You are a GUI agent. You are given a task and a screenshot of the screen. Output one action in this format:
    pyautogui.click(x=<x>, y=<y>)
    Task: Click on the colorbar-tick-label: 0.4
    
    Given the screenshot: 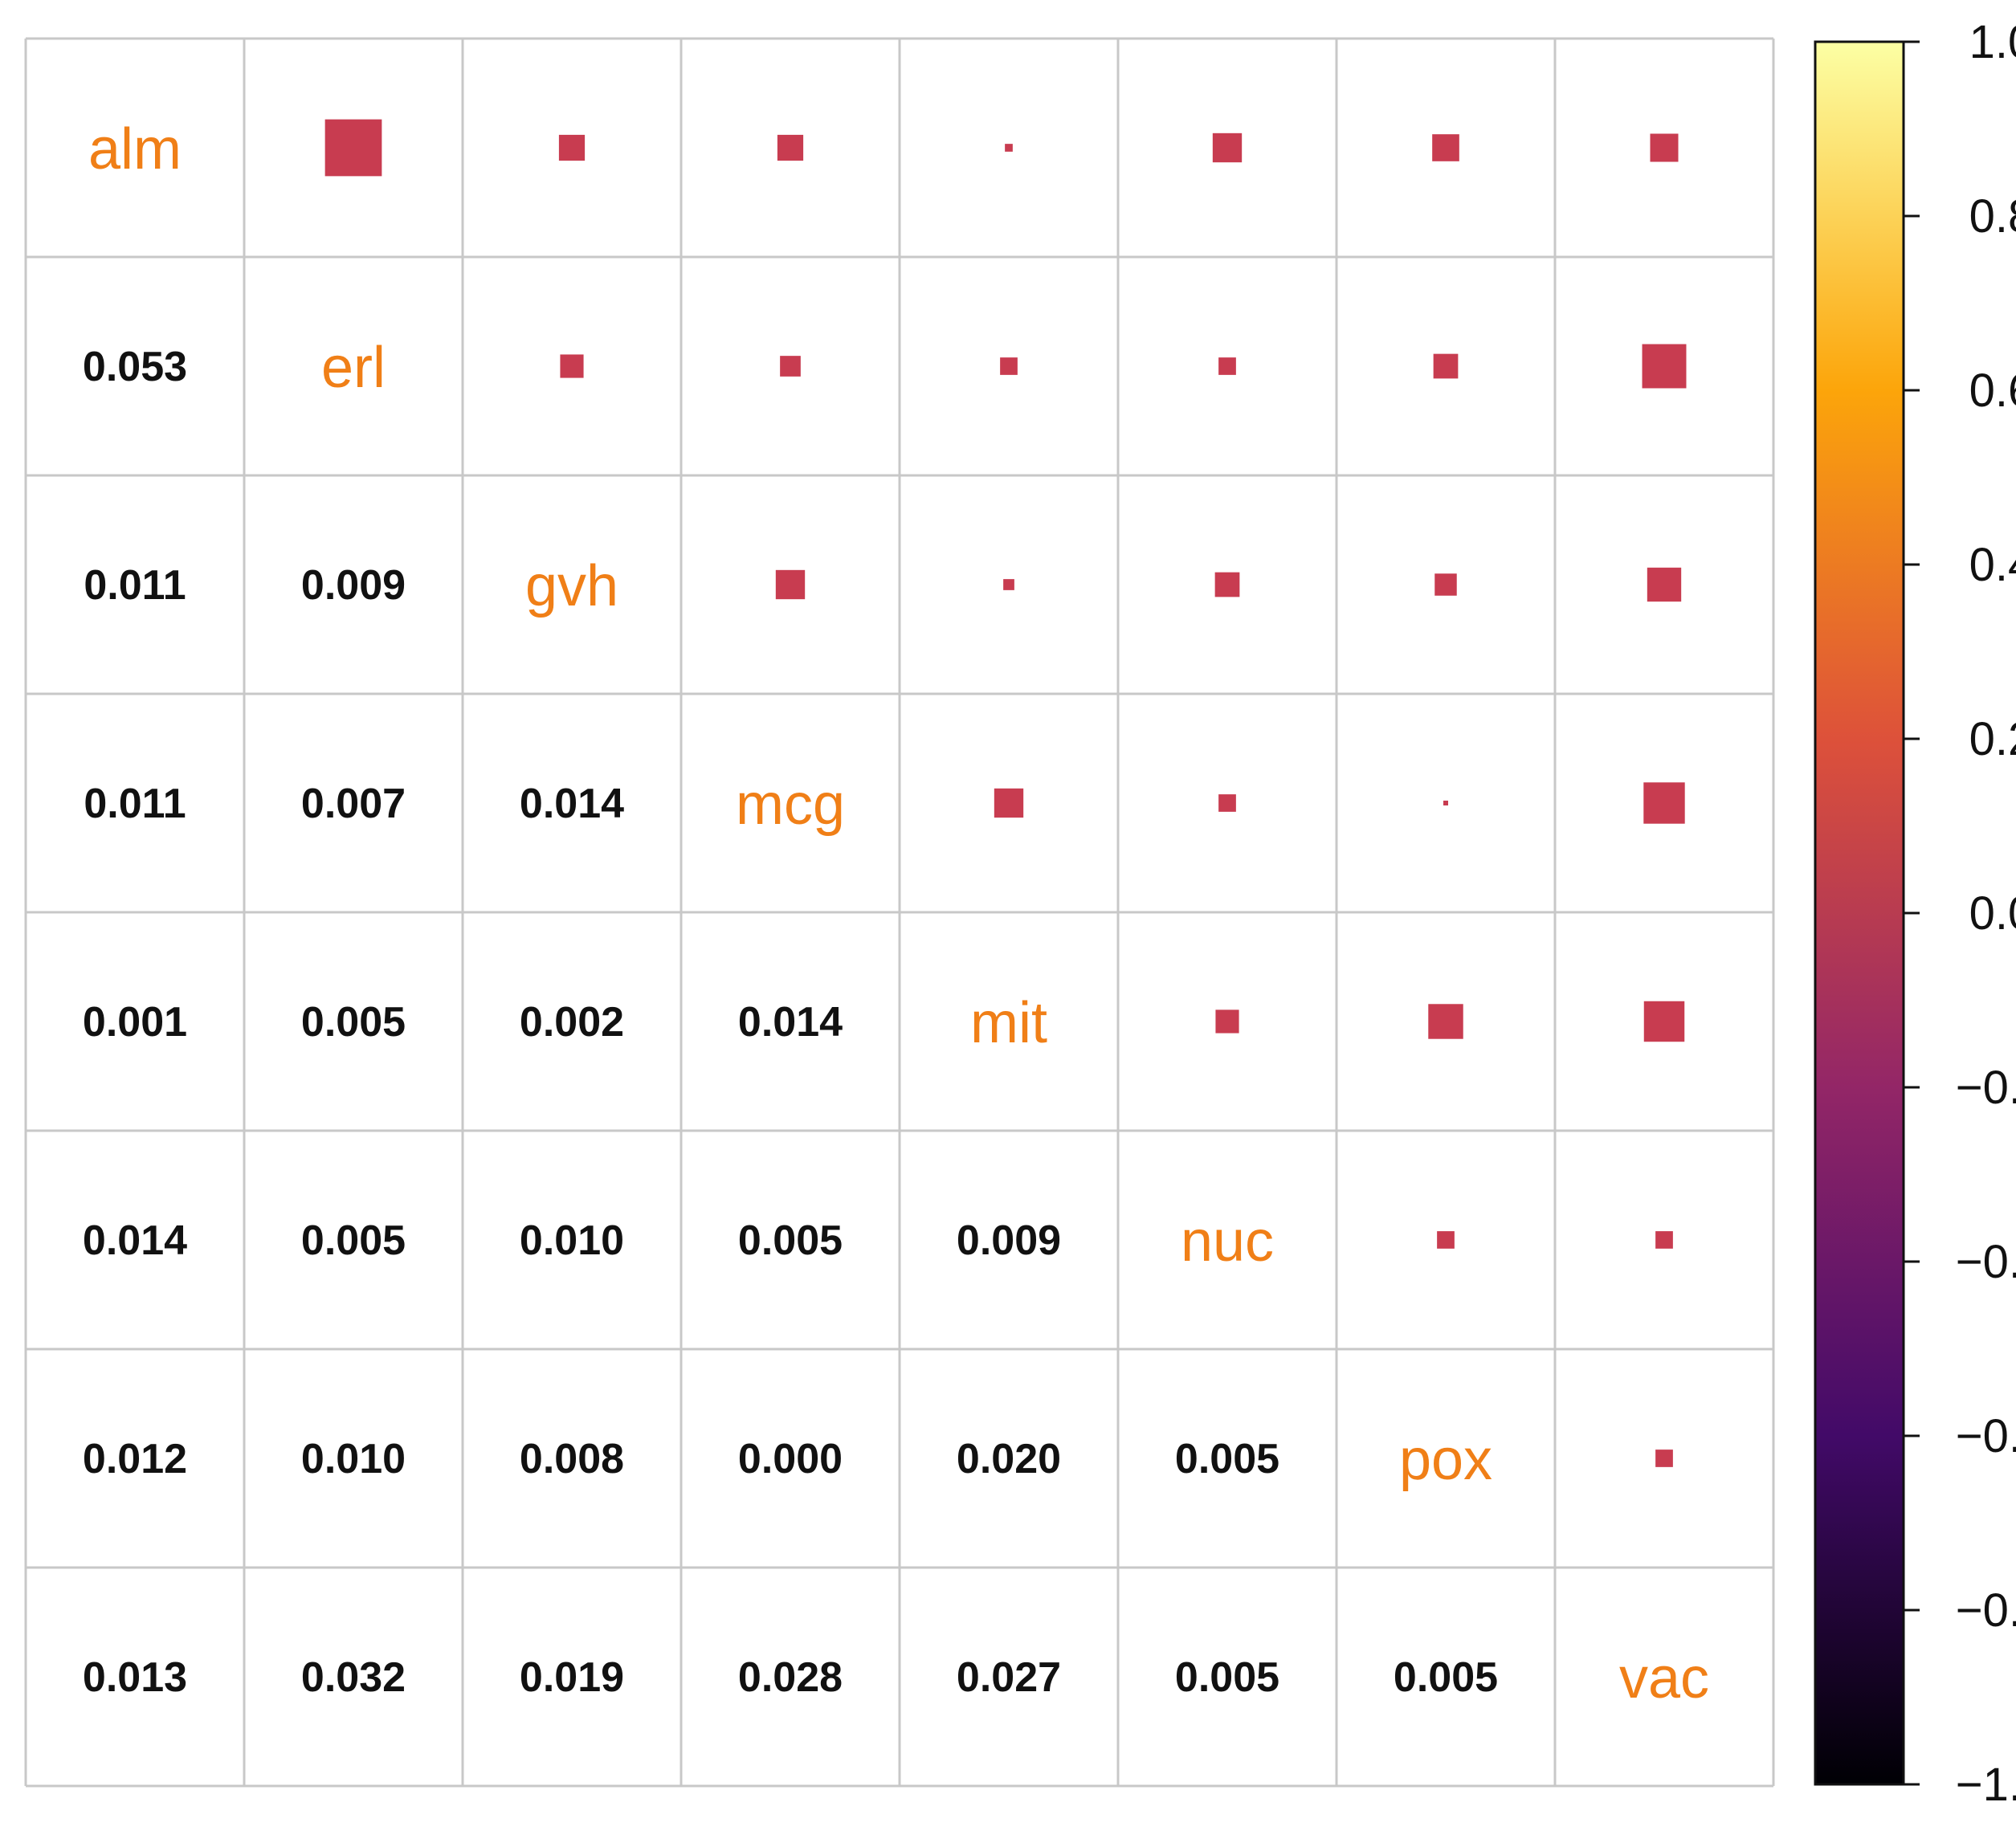 What is the action you would take?
    pyautogui.click(x=1993, y=565)
    